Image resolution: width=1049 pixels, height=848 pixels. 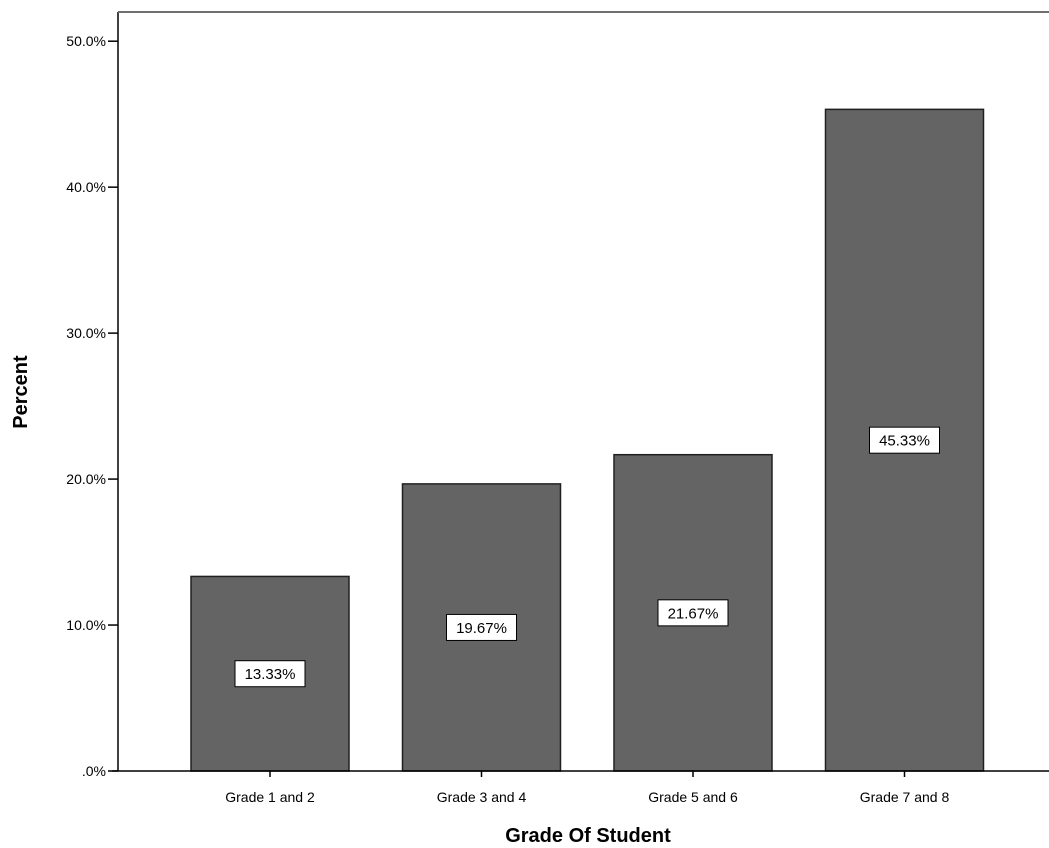 I want to click on x-axis-title: Grade Of Student, so click(x=588, y=836).